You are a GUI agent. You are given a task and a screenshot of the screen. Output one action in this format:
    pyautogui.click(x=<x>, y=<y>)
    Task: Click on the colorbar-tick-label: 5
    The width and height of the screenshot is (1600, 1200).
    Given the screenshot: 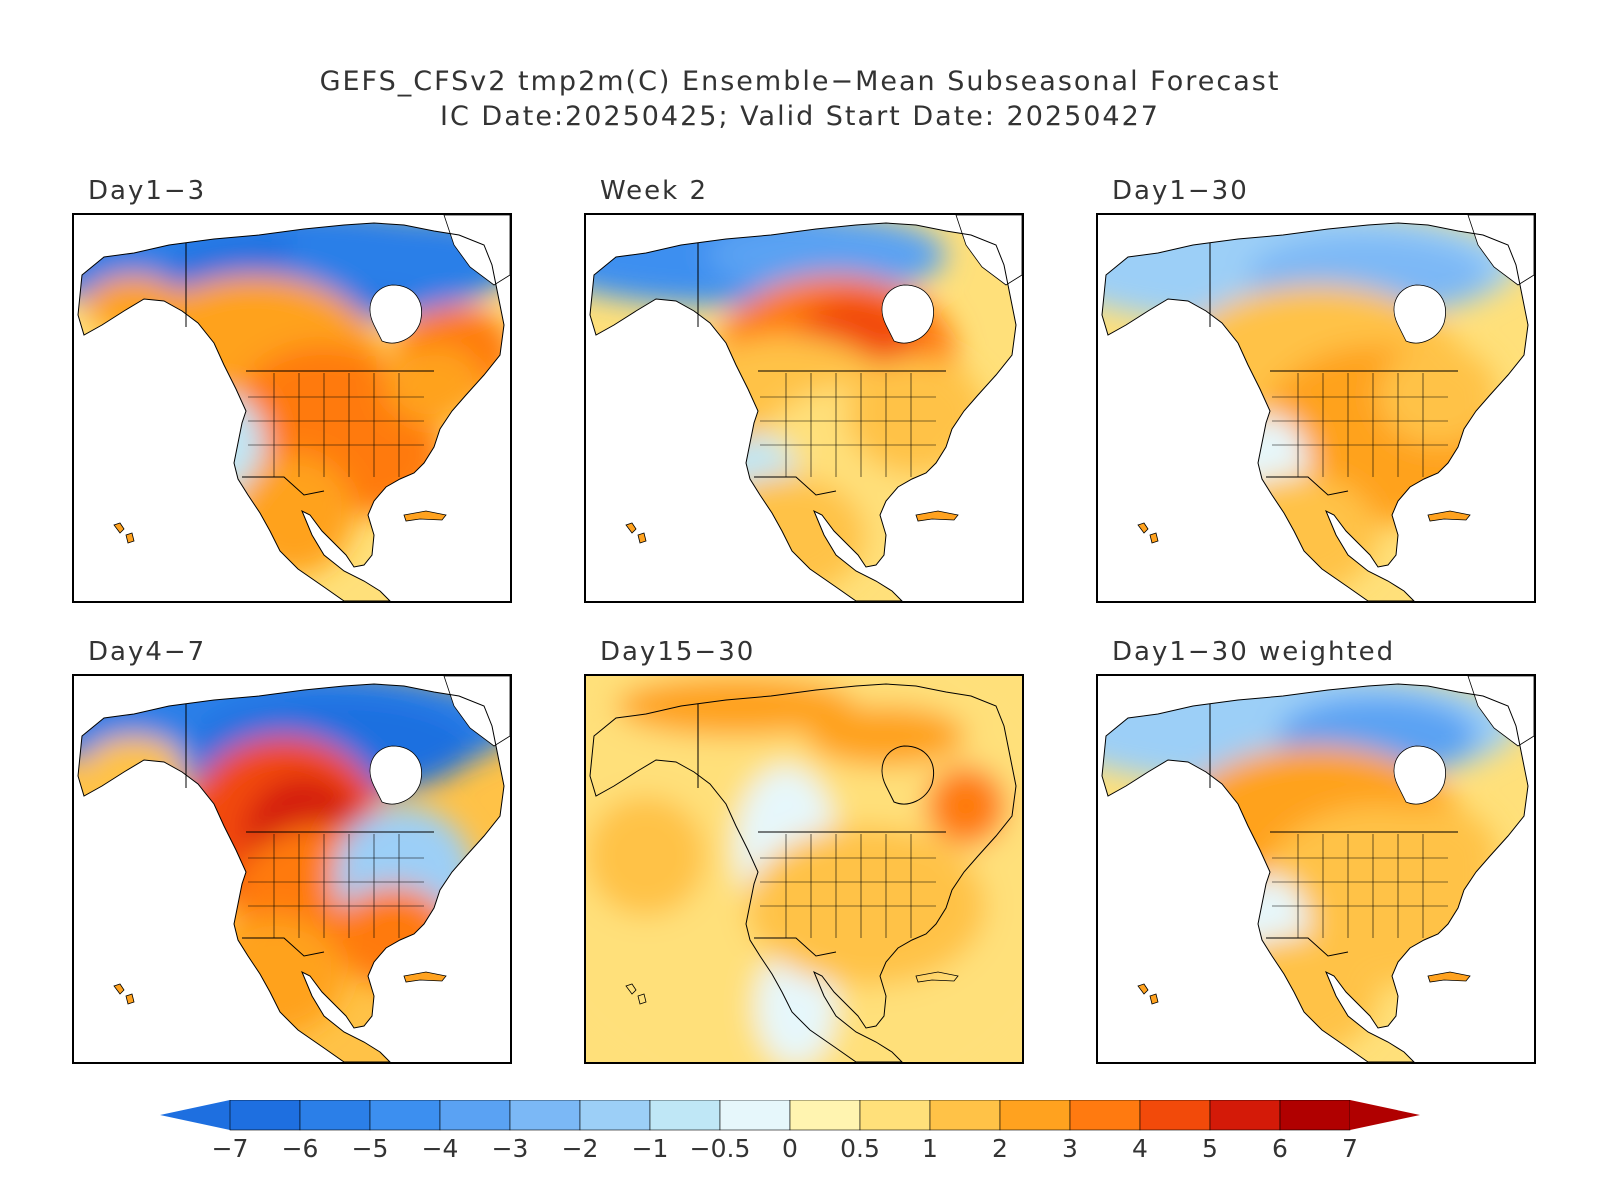 What is the action you would take?
    pyautogui.click(x=1210, y=1148)
    